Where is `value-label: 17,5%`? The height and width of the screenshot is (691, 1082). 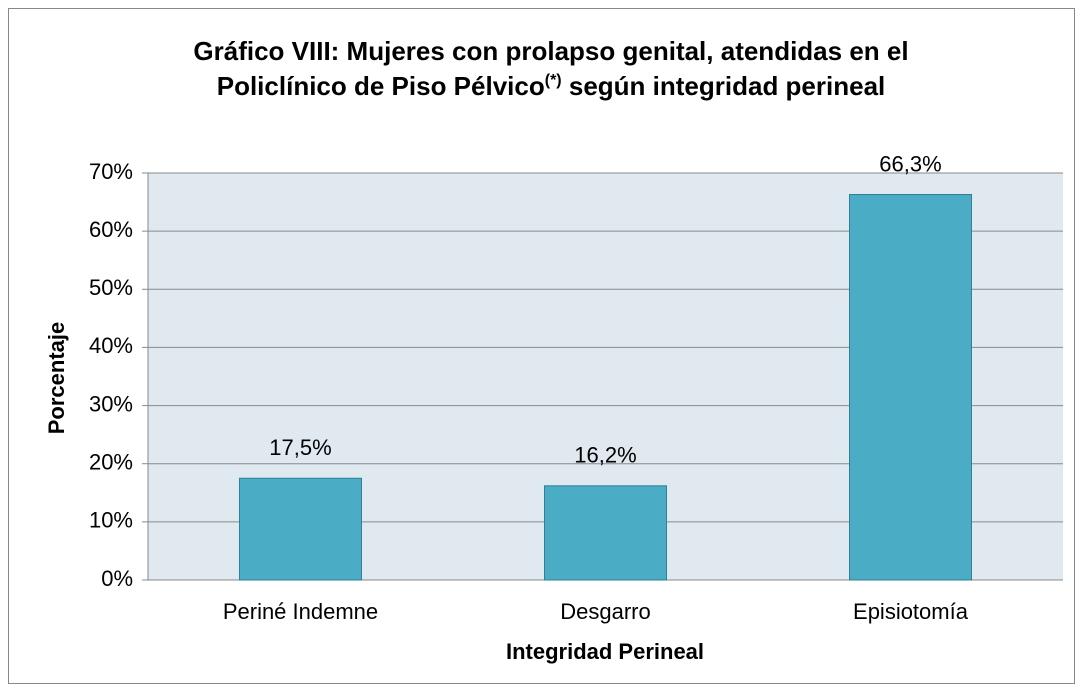 value-label: 17,5% is located at coordinates (300, 447).